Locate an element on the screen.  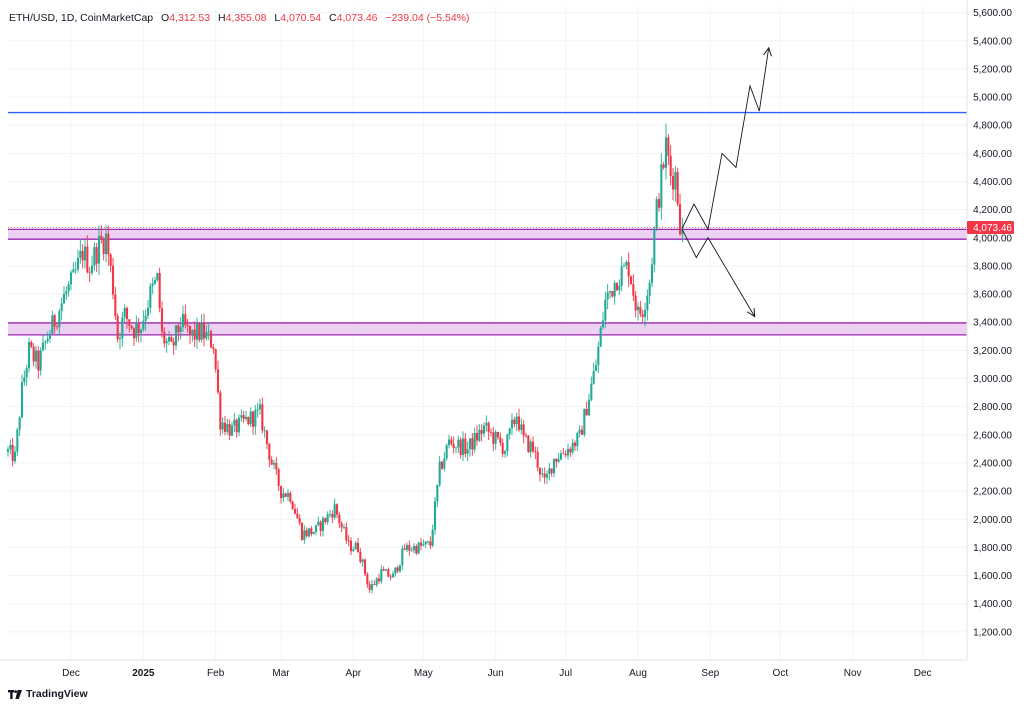
change-value: −239.04 (−5.54%) is located at coordinates (427, 18).